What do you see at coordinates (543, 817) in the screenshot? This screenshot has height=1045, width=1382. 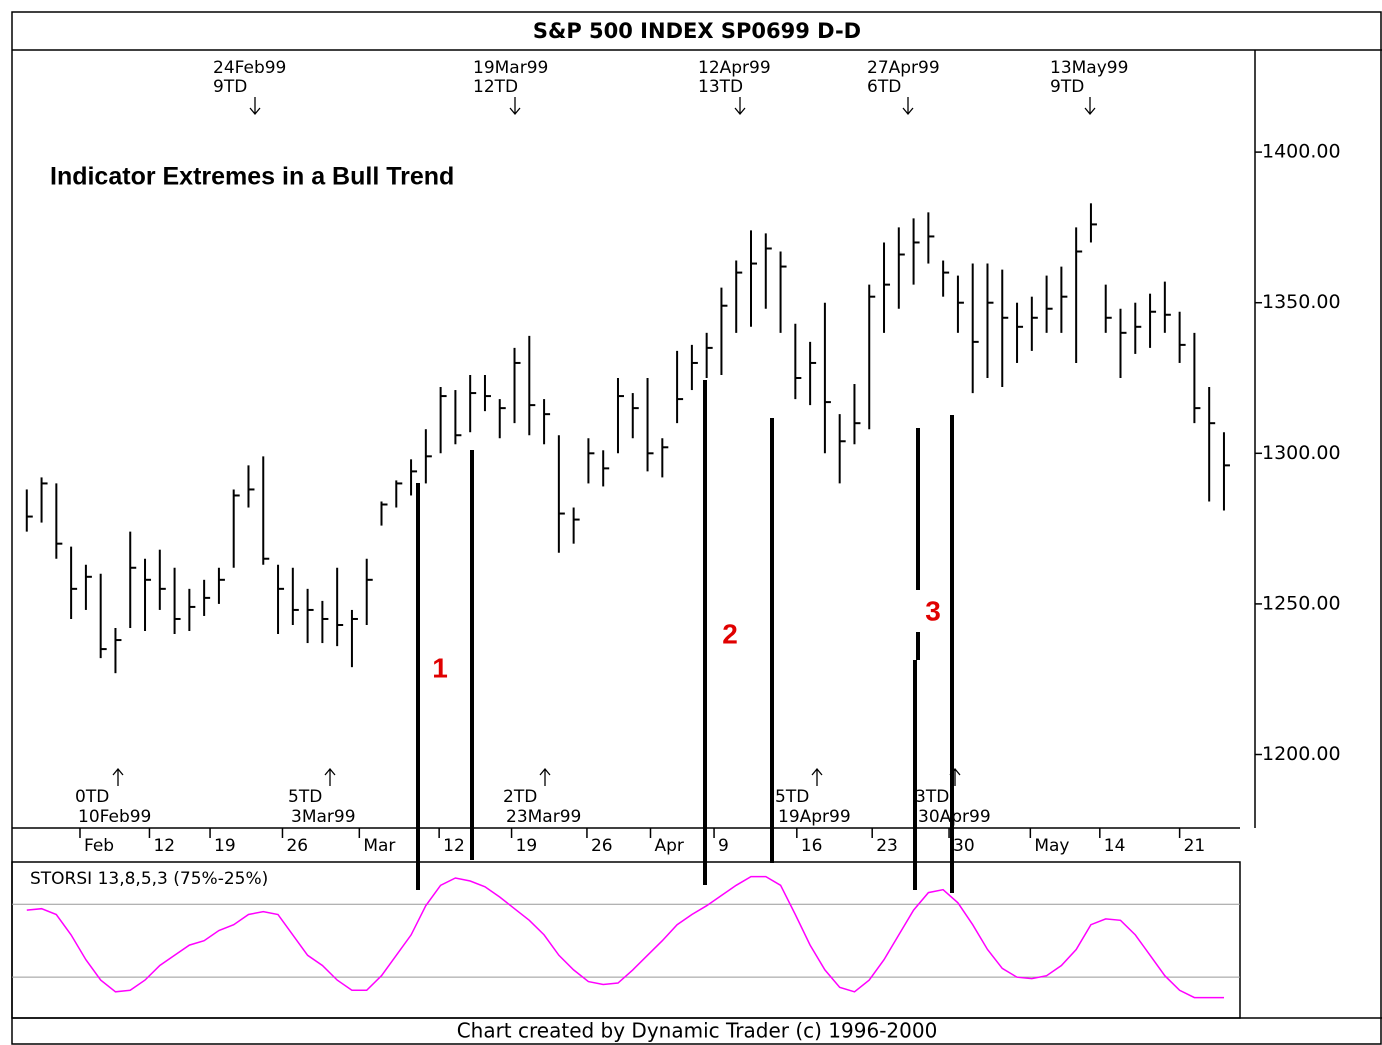 I see `annotation-date: 23Mar99` at bounding box center [543, 817].